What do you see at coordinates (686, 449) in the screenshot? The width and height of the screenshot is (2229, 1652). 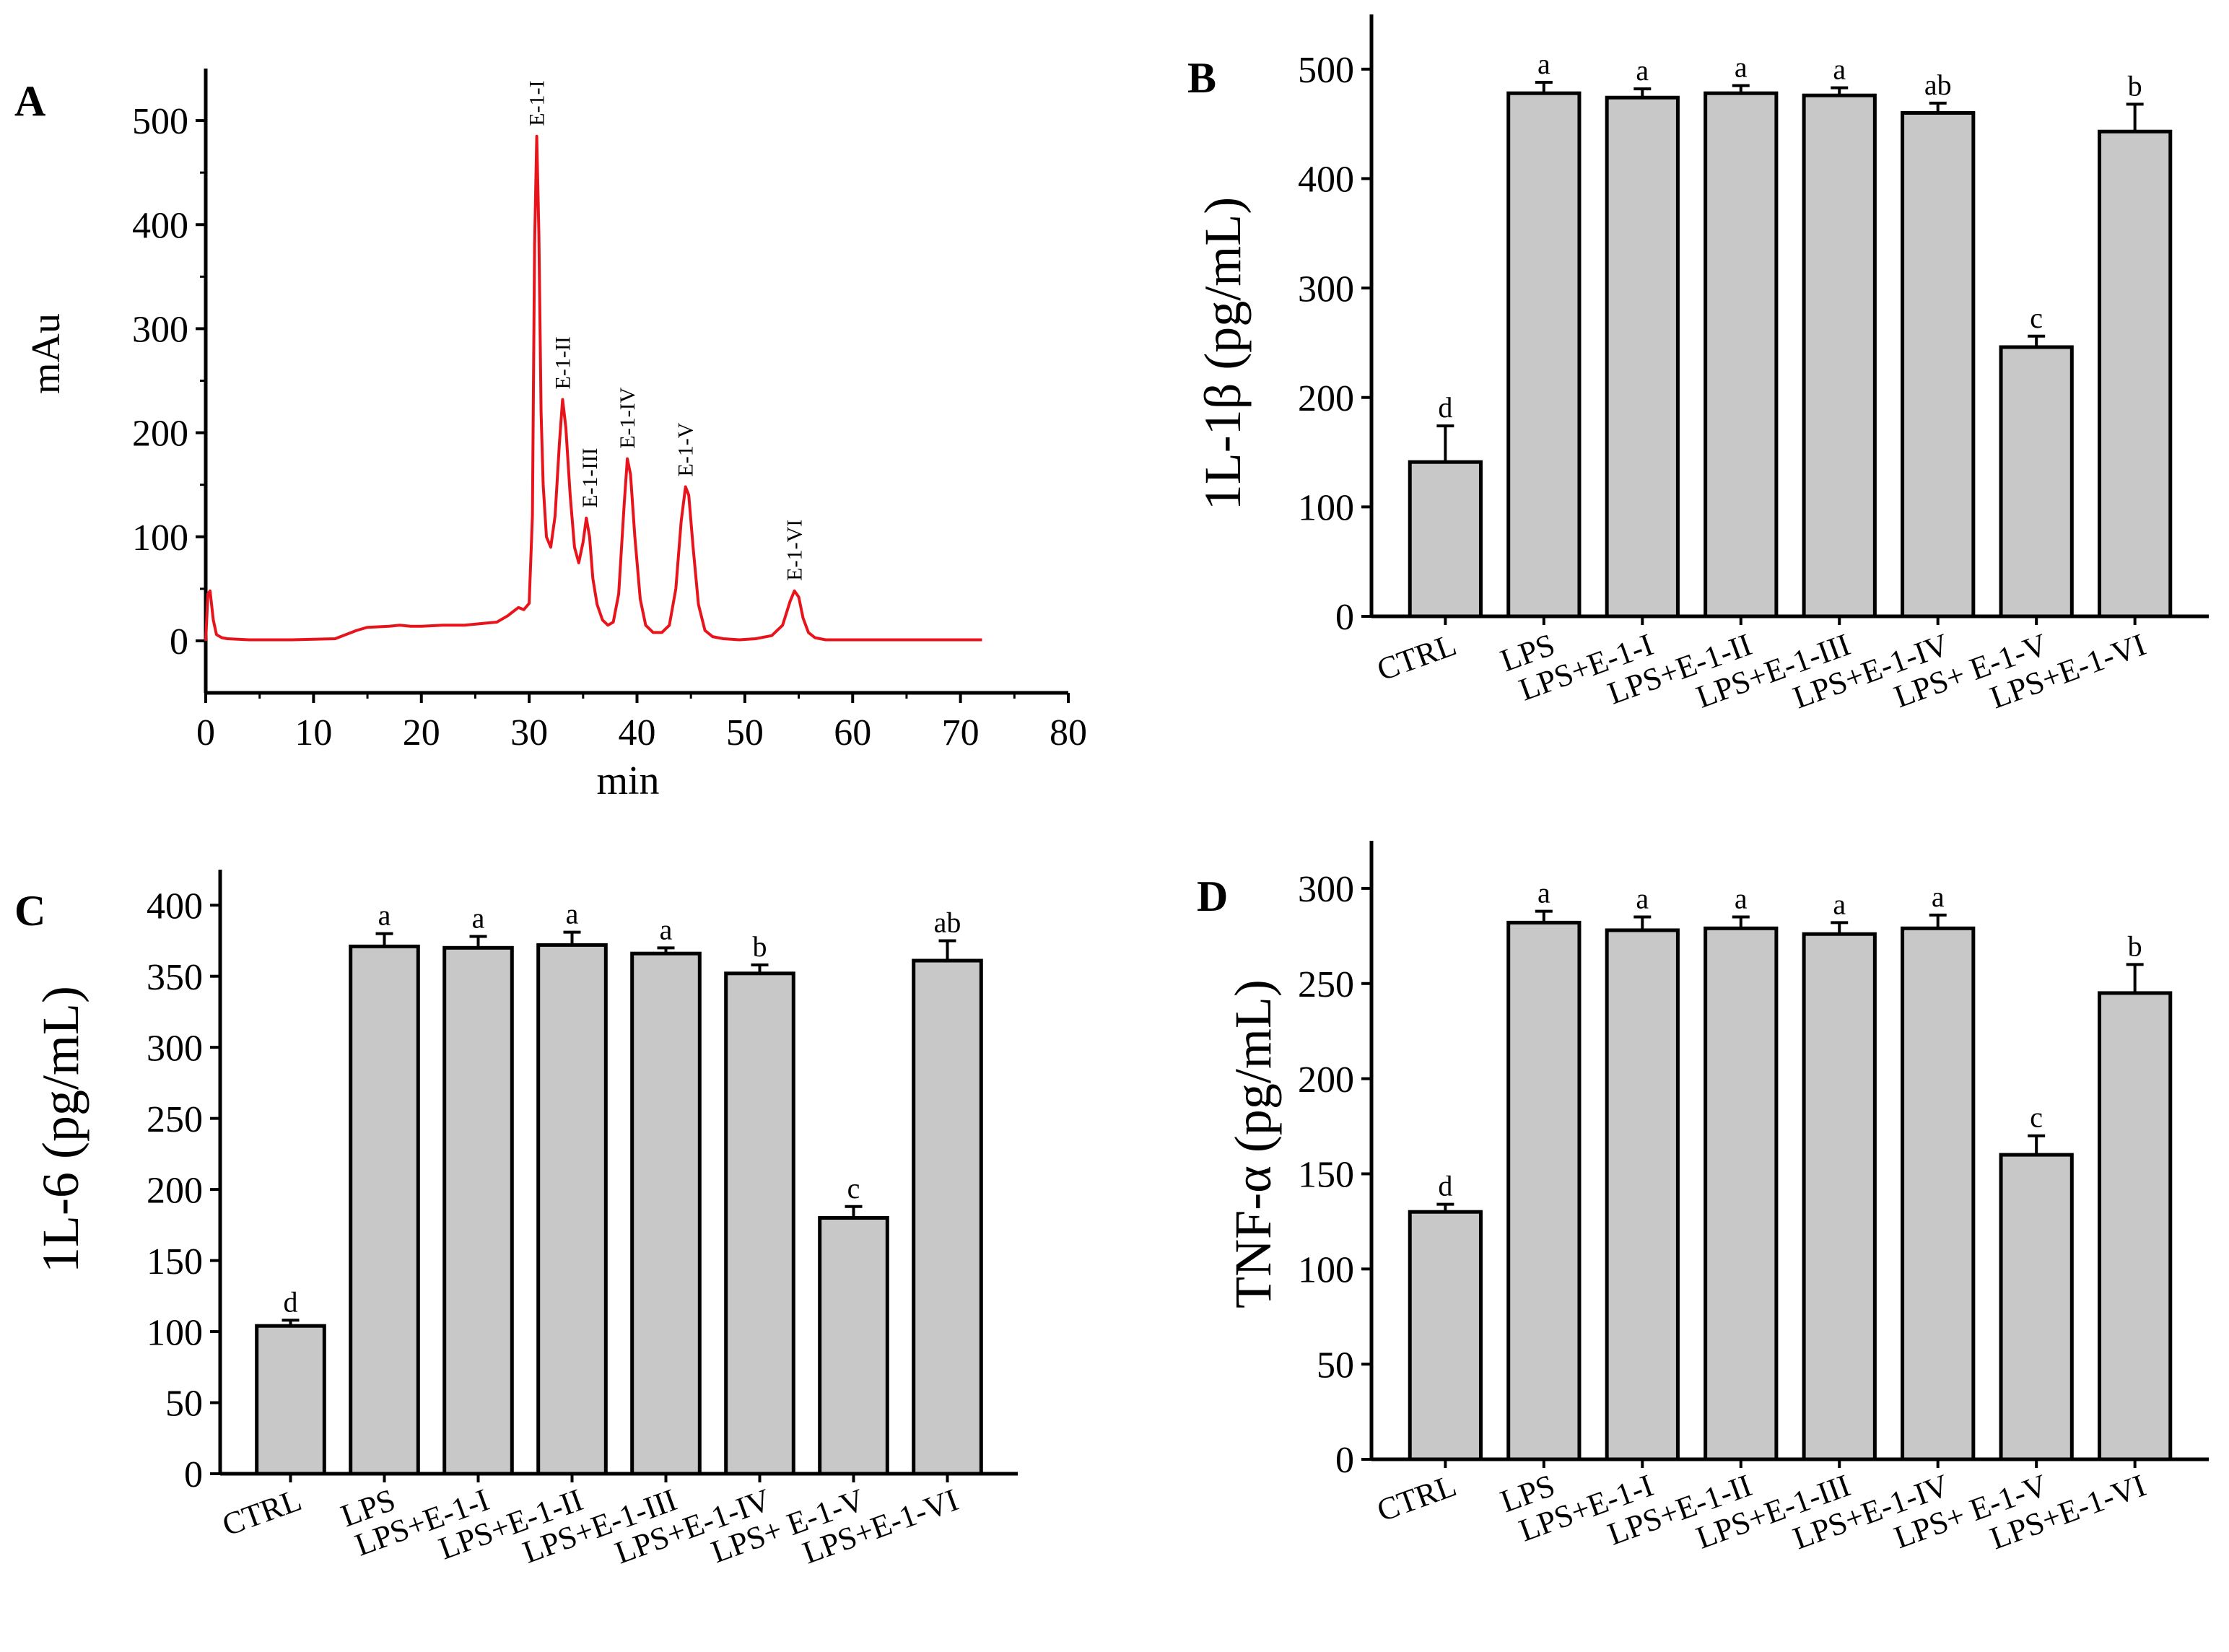 I see `peak-label: E-1-V` at bounding box center [686, 449].